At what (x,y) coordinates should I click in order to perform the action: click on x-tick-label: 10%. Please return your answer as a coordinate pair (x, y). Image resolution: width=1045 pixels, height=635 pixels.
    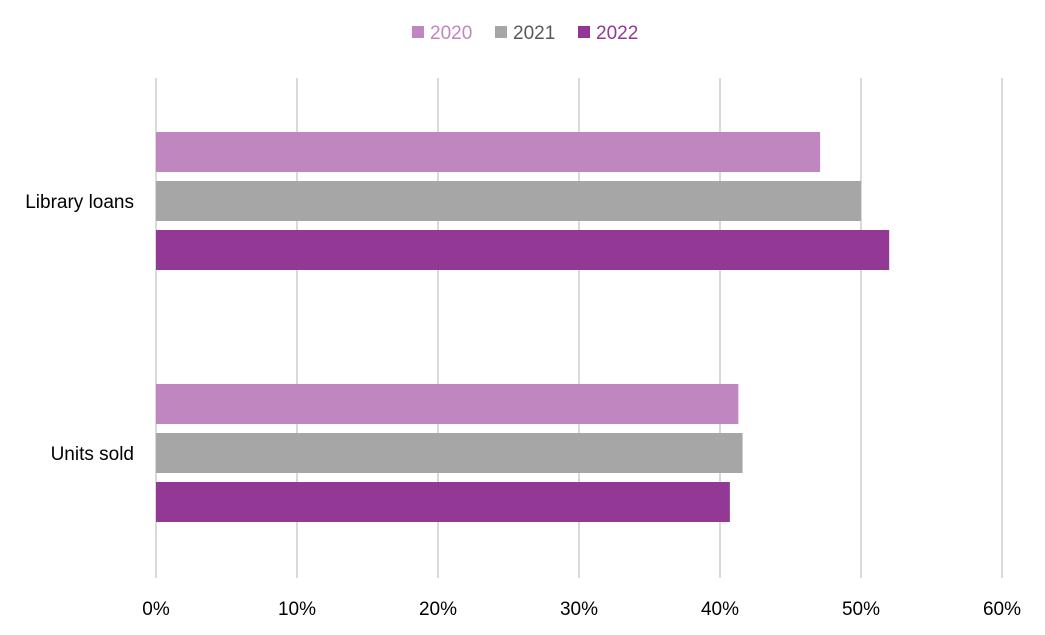
    Looking at the image, I should click on (297, 609).